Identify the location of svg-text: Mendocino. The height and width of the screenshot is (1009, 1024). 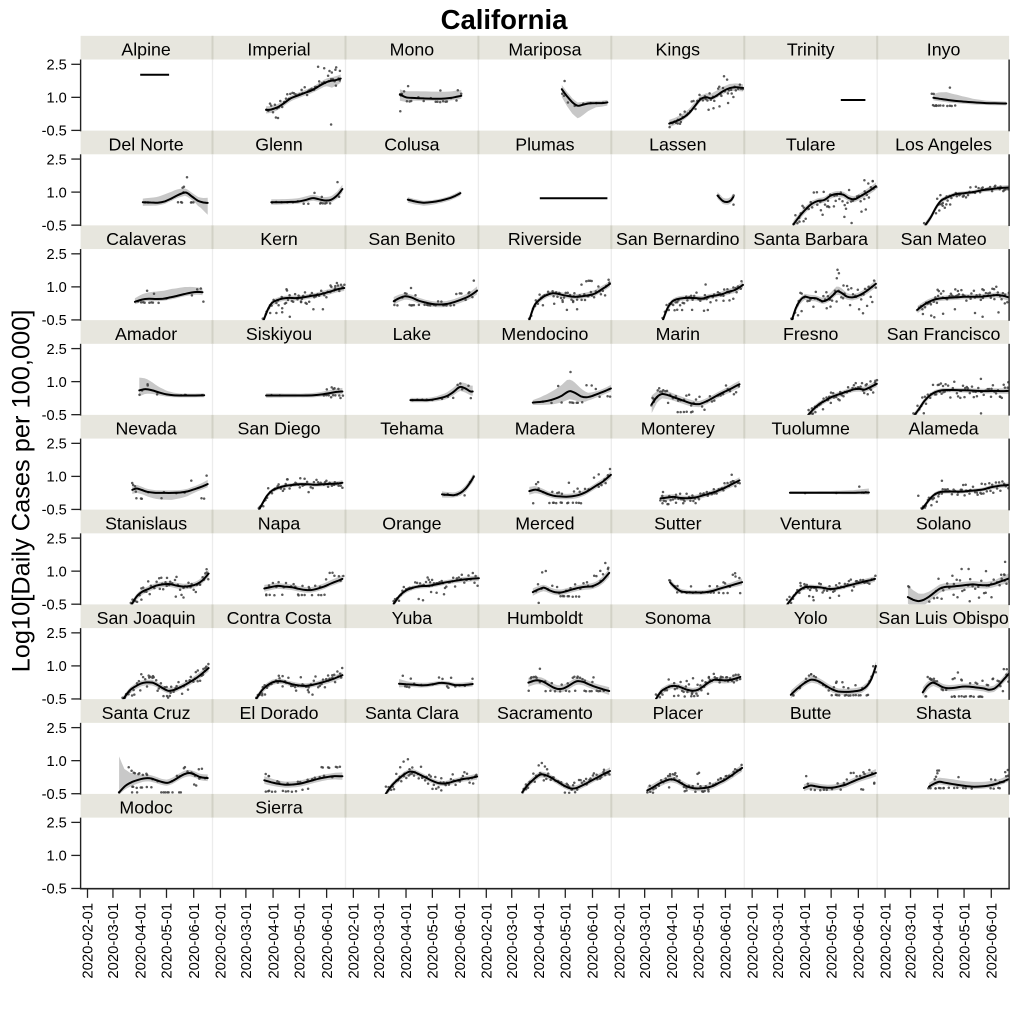
(544, 334).